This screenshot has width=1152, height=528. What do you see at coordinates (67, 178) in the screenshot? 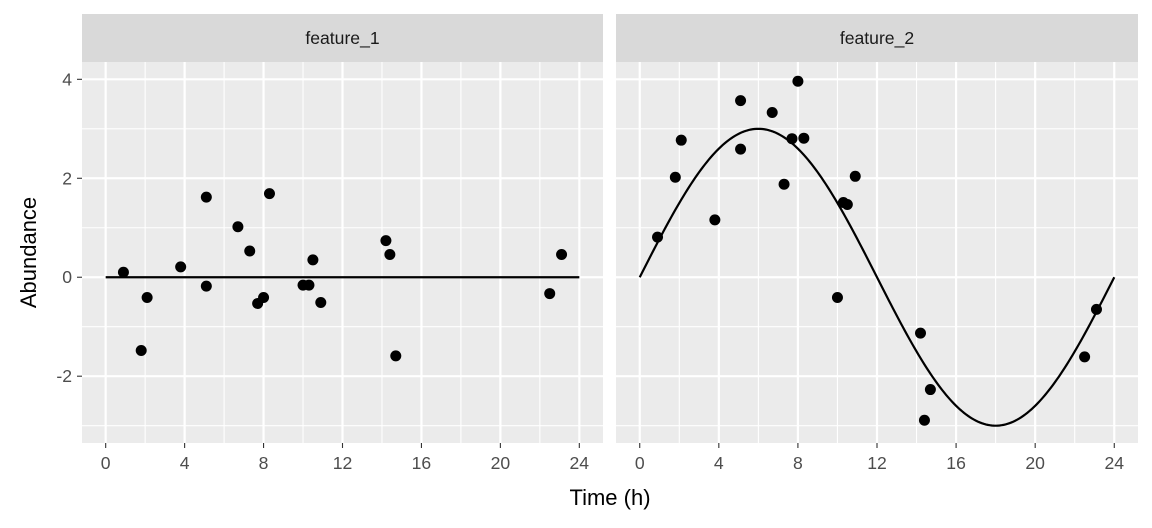
I see `y-tick-label: 2` at bounding box center [67, 178].